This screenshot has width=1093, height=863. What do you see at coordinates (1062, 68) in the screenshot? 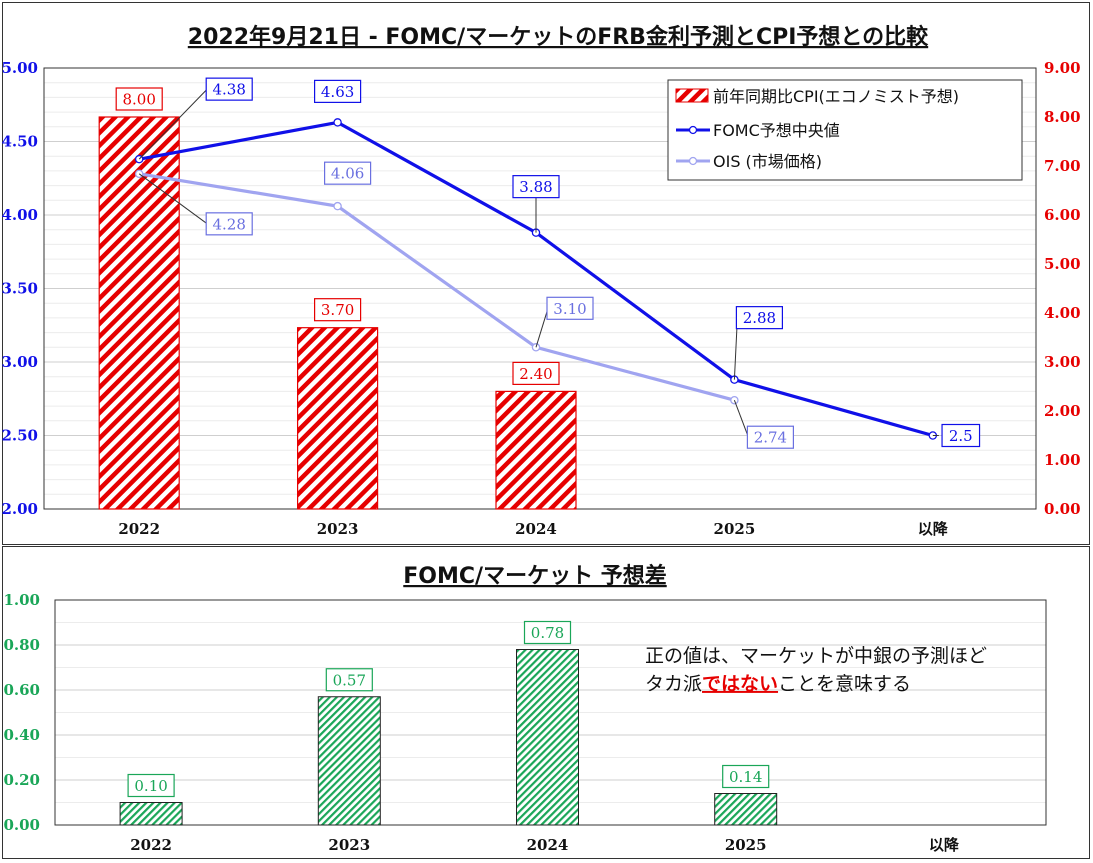
I see `right-tick-label: 9.00` at bounding box center [1062, 68].